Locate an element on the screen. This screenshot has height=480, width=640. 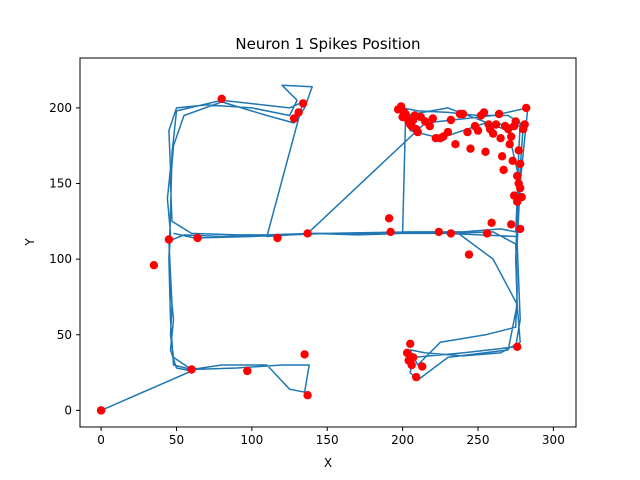
chart-title: Neuron 1 Spikes Position is located at coordinates (327, 44).